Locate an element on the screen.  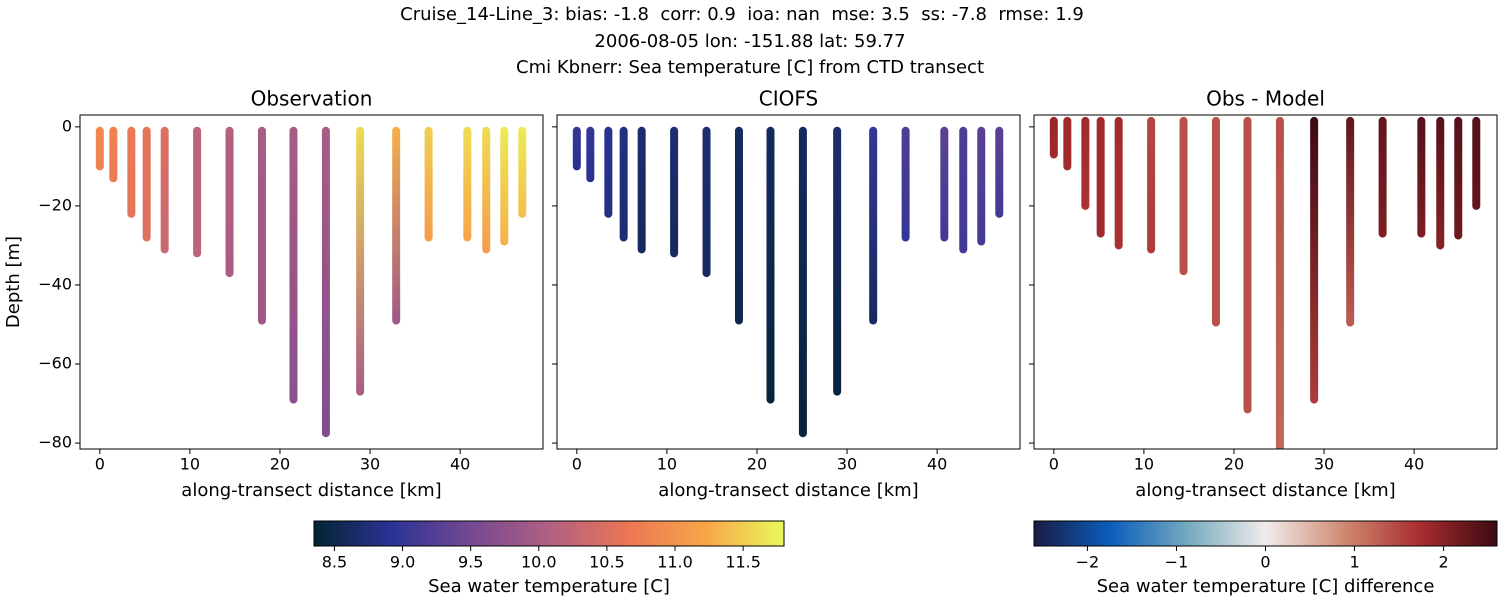
y-tick-label: −20 is located at coordinates (55, 204).